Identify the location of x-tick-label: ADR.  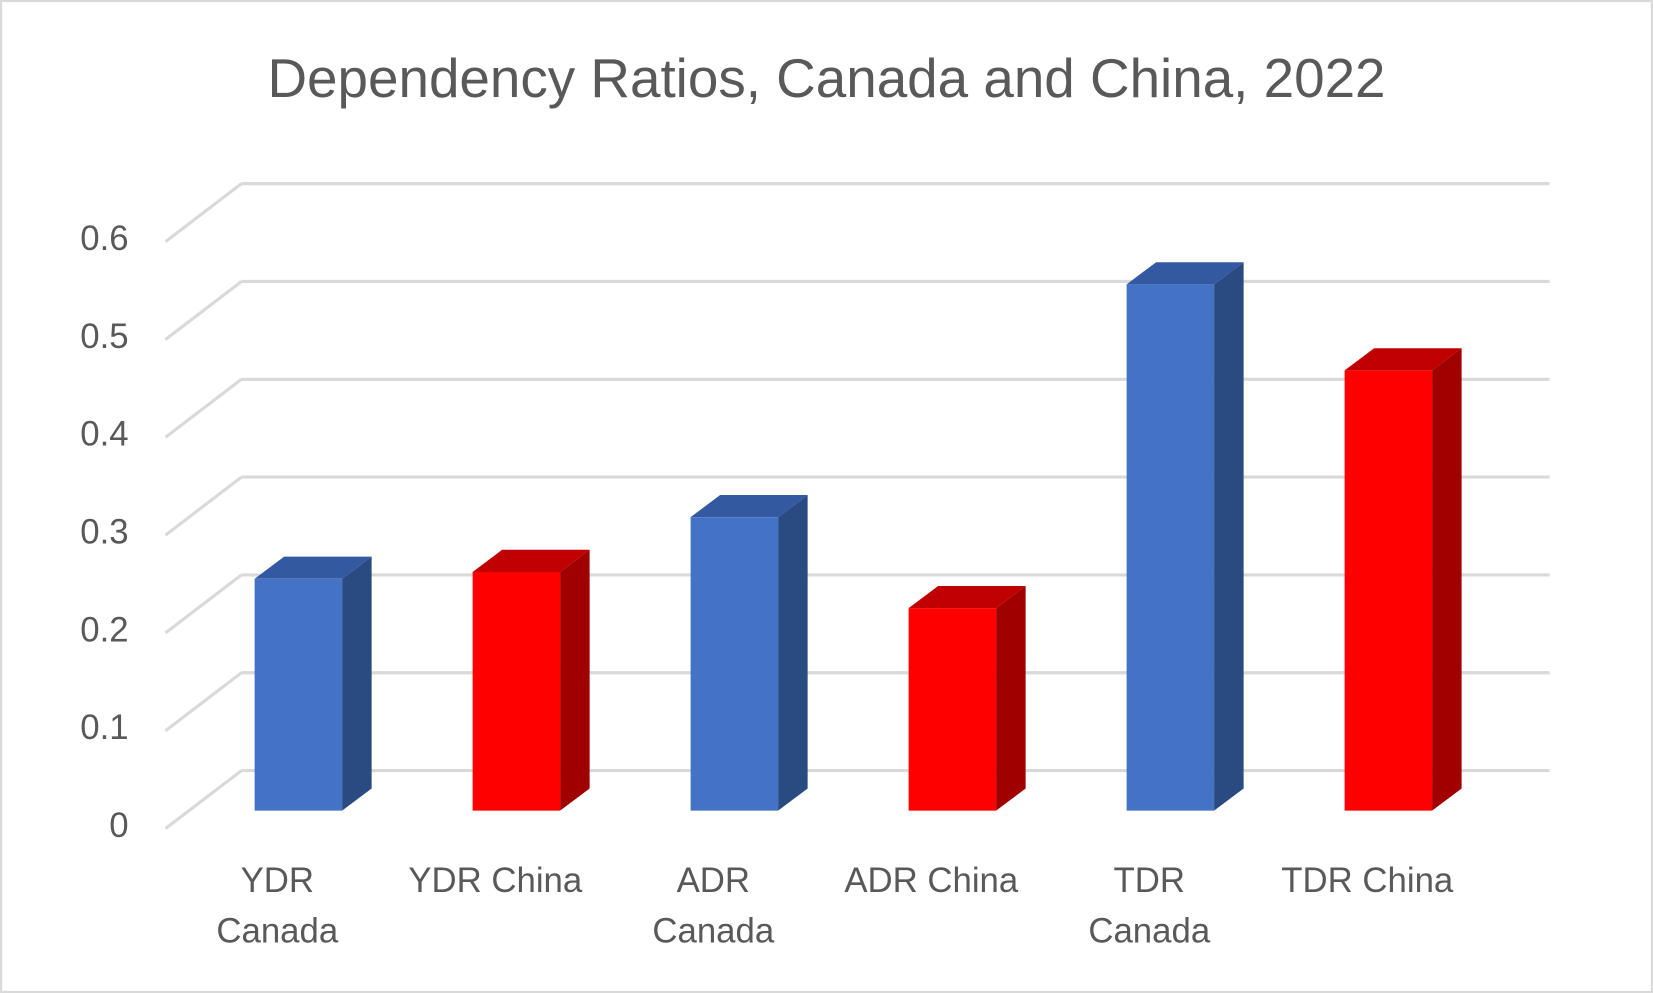
(713, 881).